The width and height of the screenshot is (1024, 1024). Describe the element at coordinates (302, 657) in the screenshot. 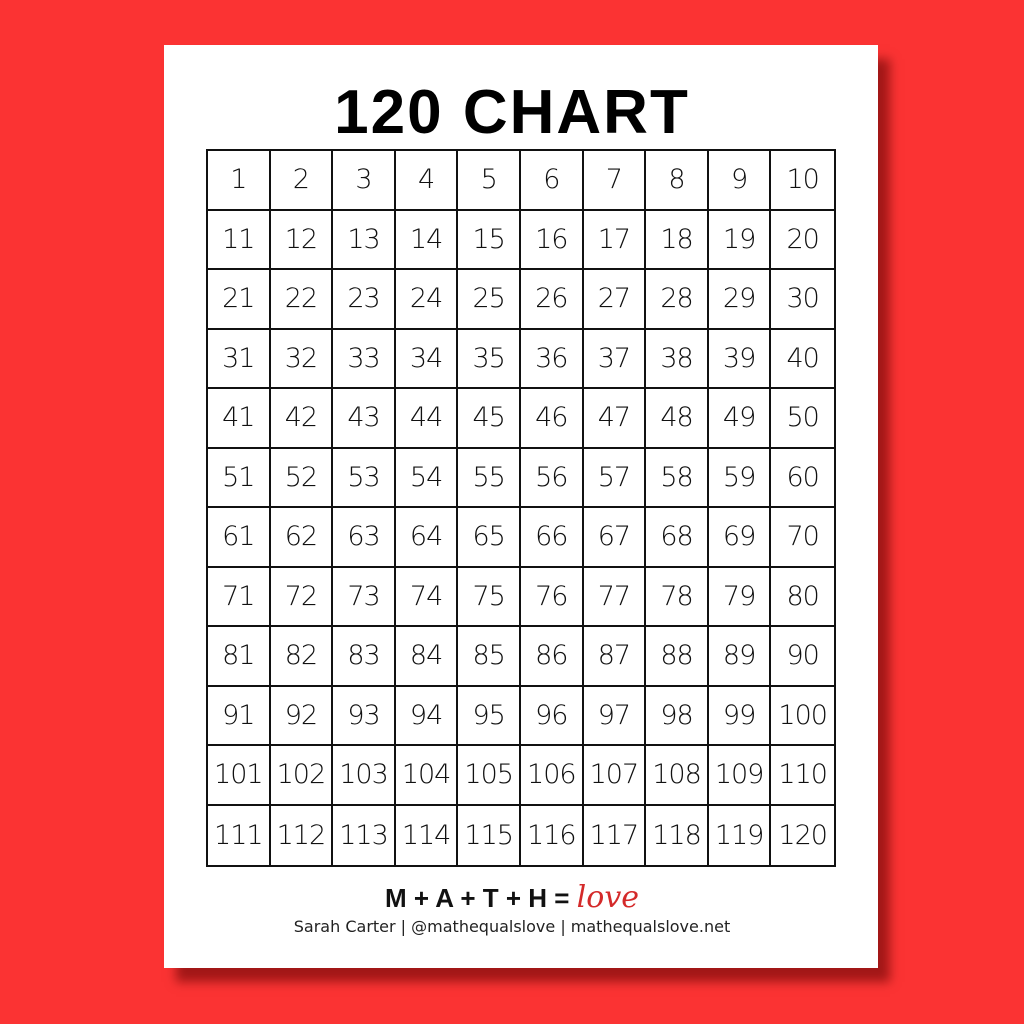

I see `grid-cell: 82` at that location.